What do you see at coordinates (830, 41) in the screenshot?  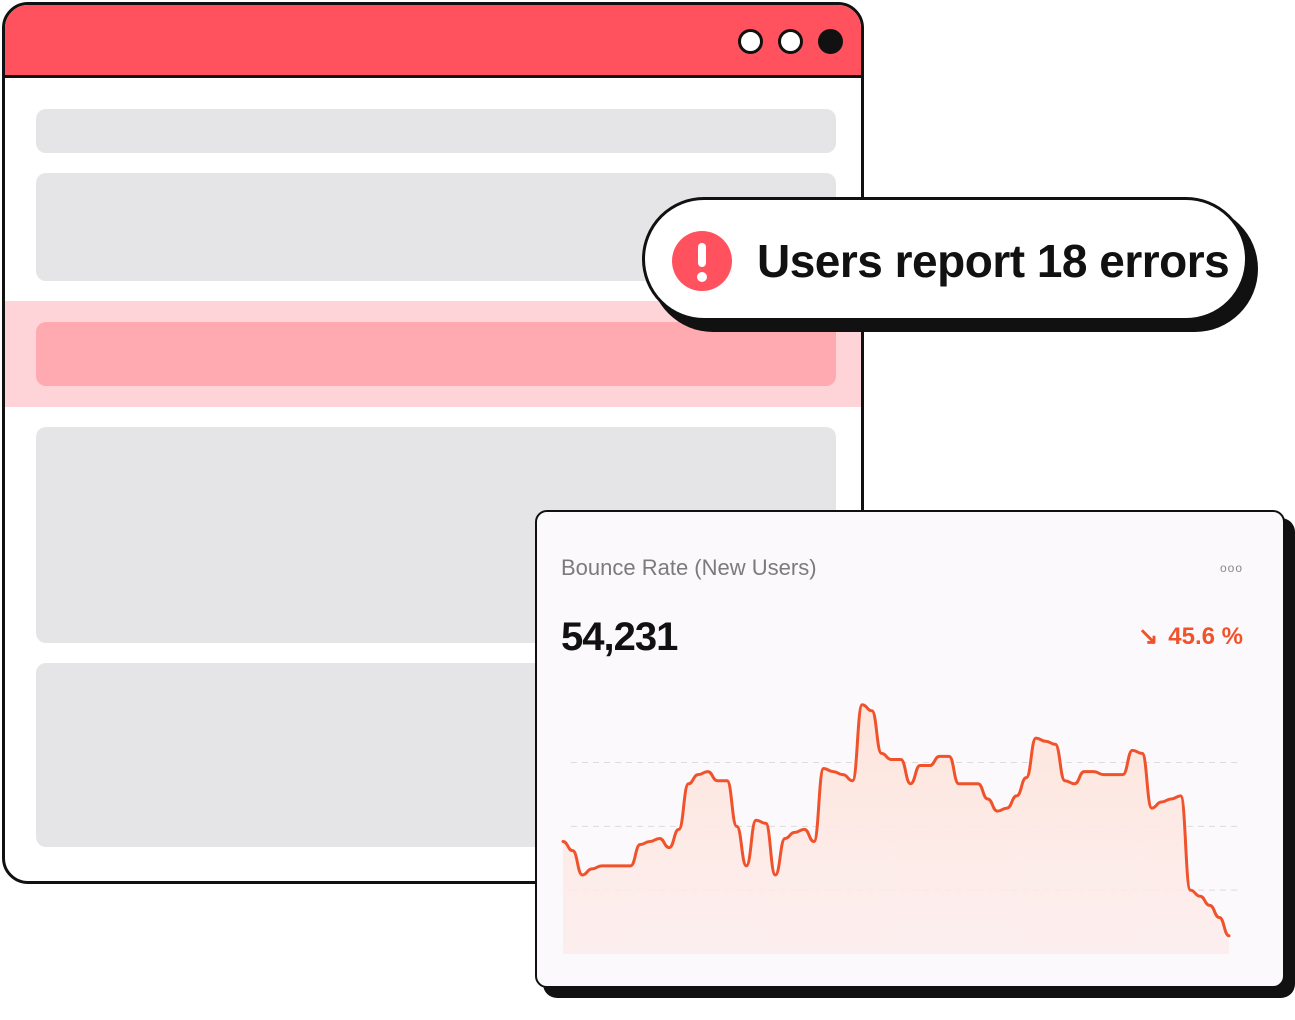 I see `window-control-circle-filled` at bounding box center [830, 41].